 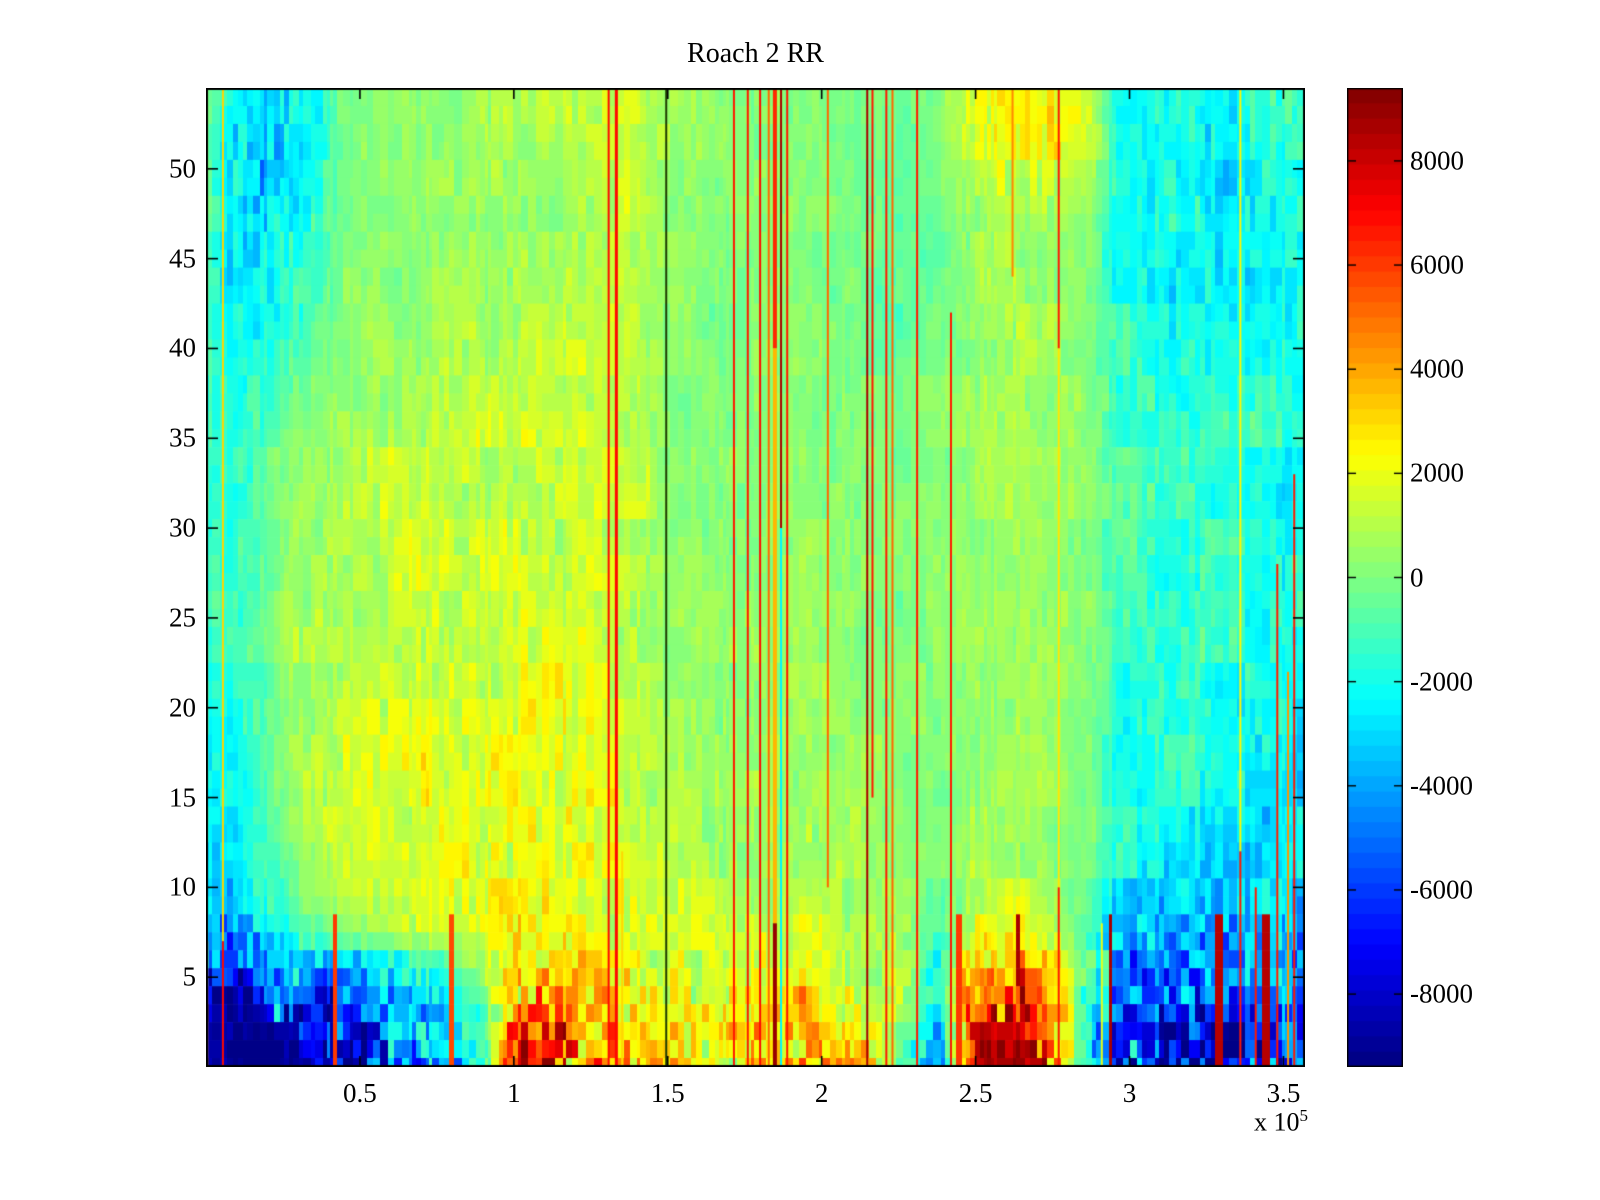 What do you see at coordinates (189, 976) in the screenshot?
I see `y-tick-label: 5` at bounding box center [189, 976].